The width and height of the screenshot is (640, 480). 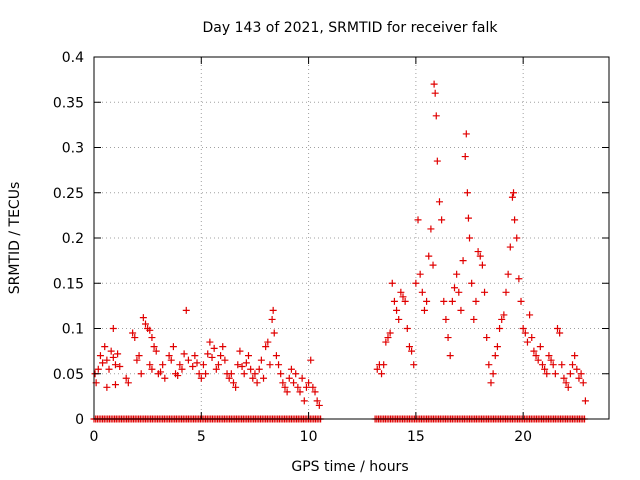 What do you see at coordinates (68, 375) in the screenshot?
I see `y-tick-label: 0.05` at bounding box center [68, 375].